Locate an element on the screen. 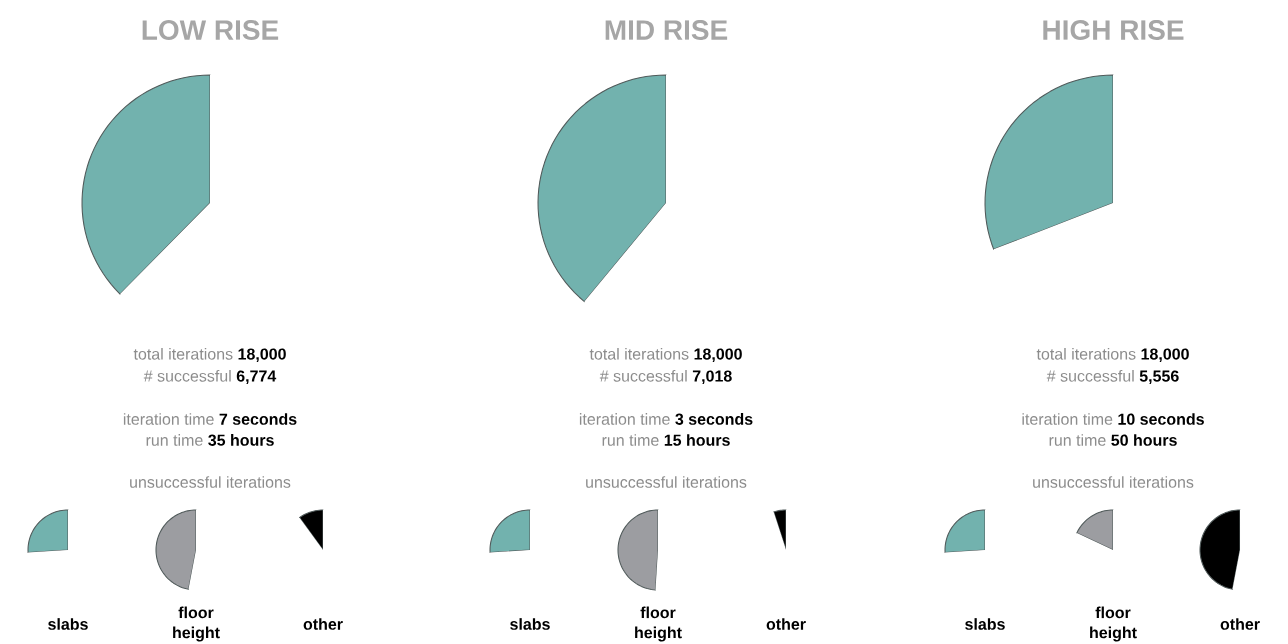 The height and width of the screenshot is (644, 1288). text: iteration time 3 seconds is located at coordinates (666, 419).